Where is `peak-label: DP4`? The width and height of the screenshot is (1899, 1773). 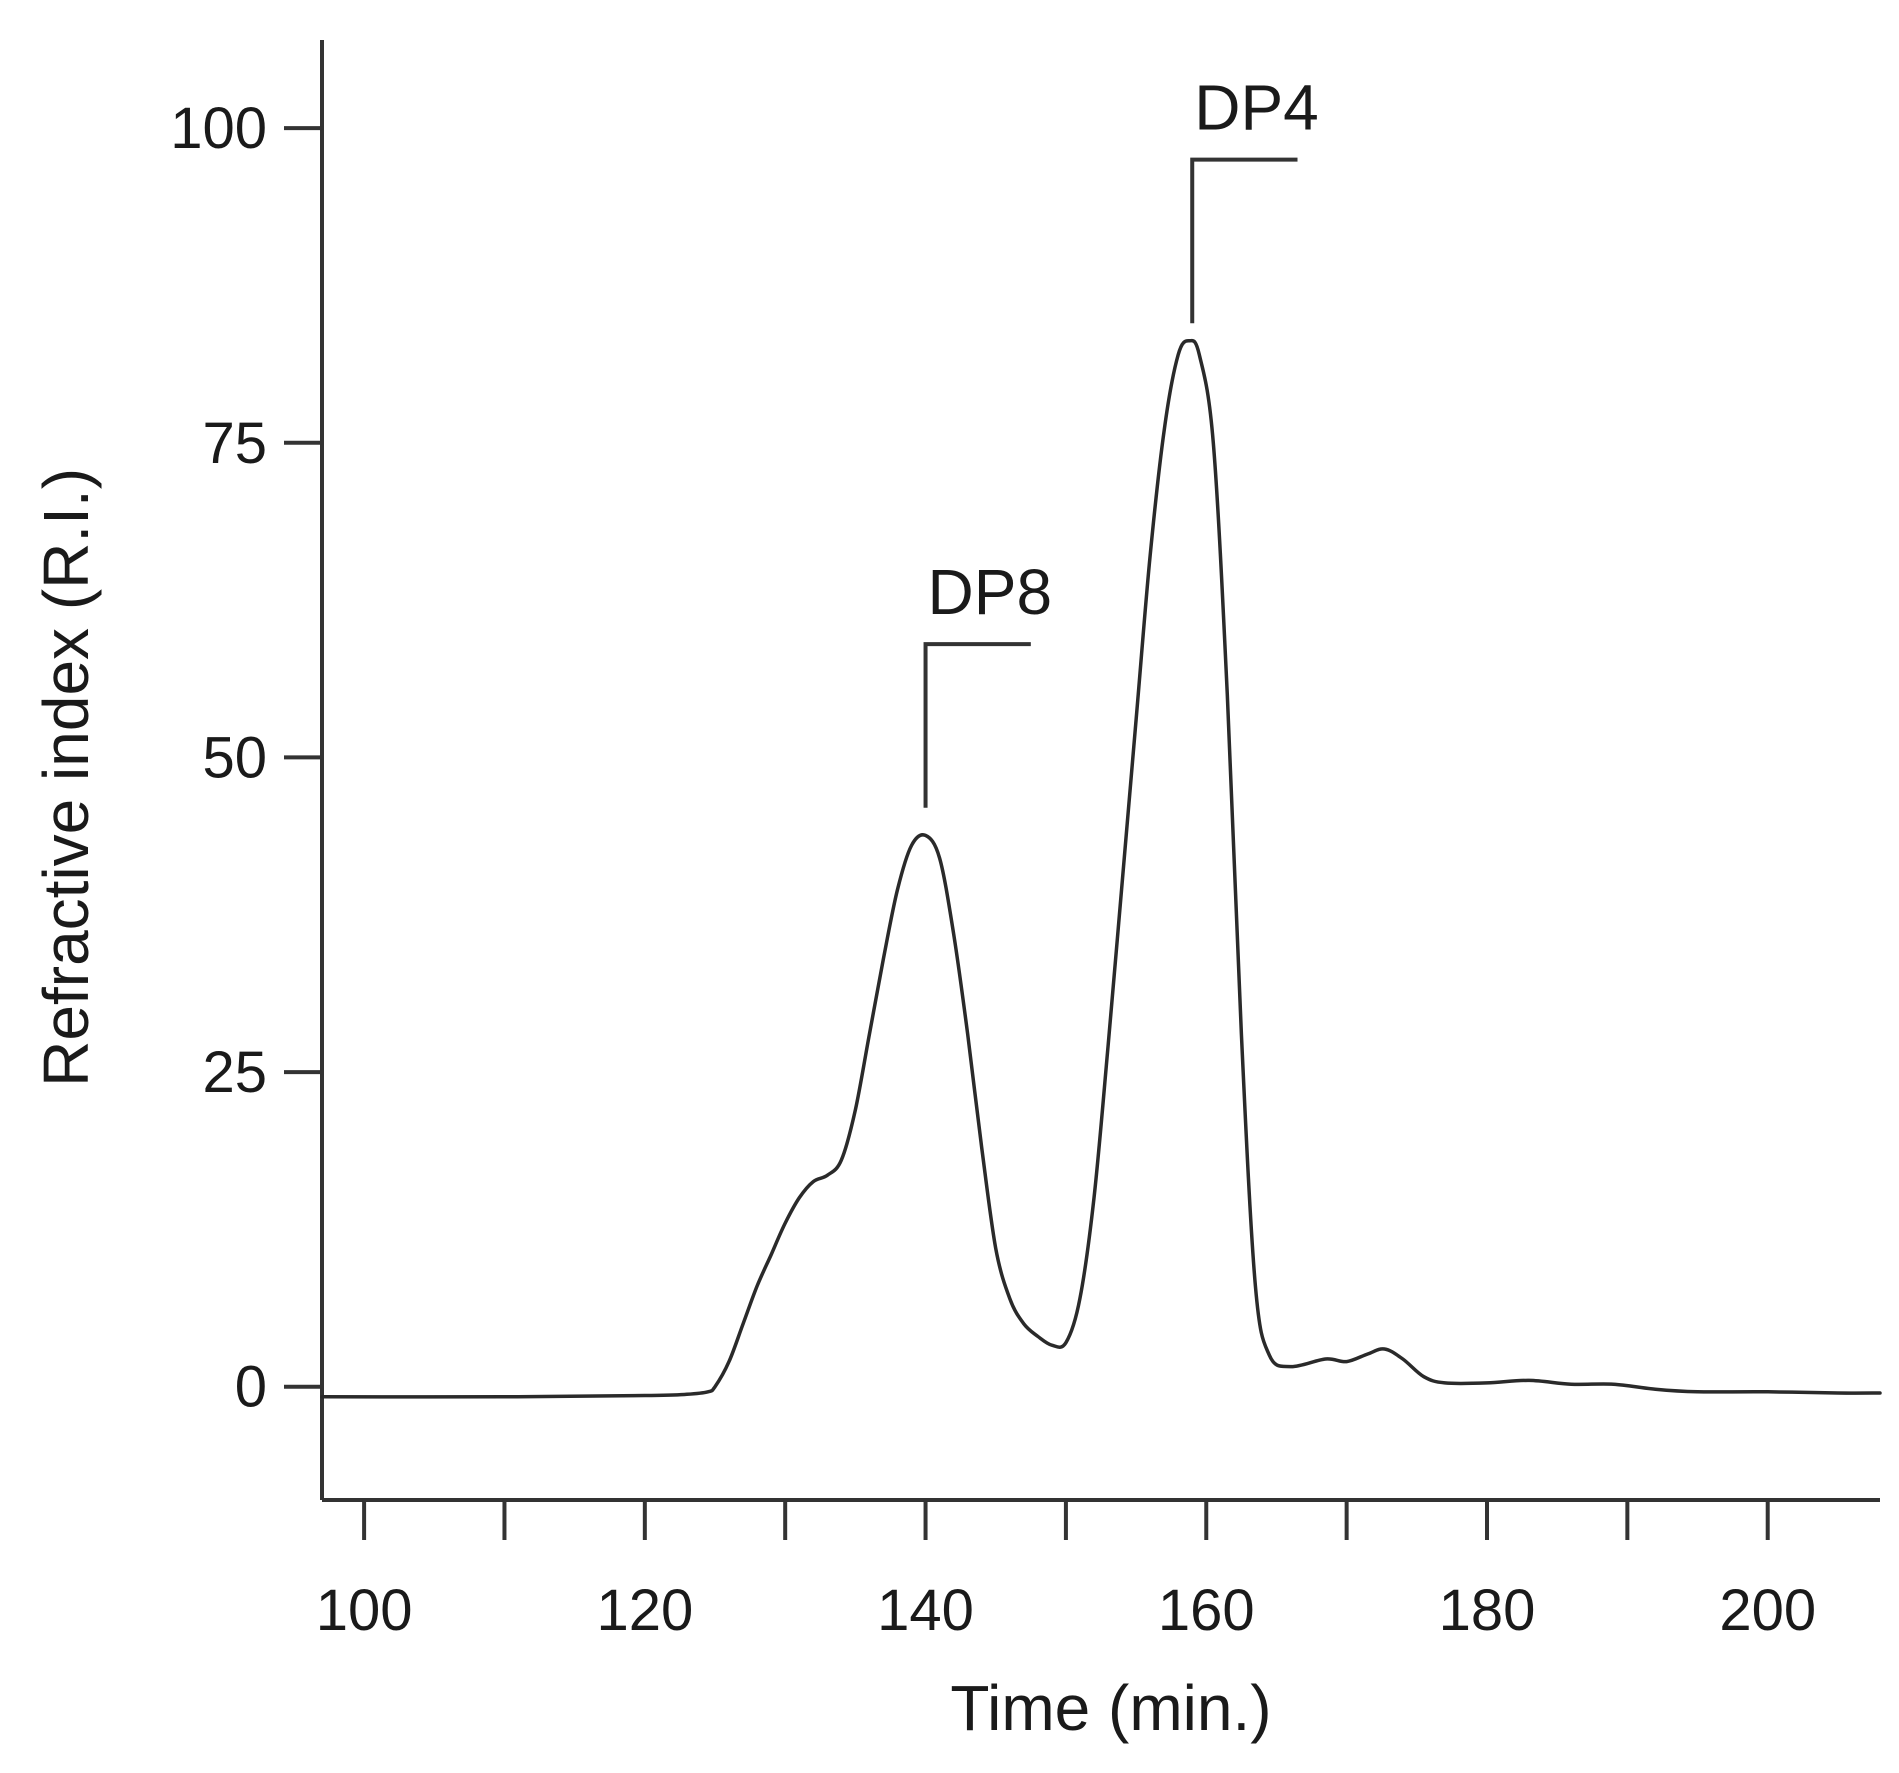
peak-label: DP4 is located at coordinates (1256, 108).